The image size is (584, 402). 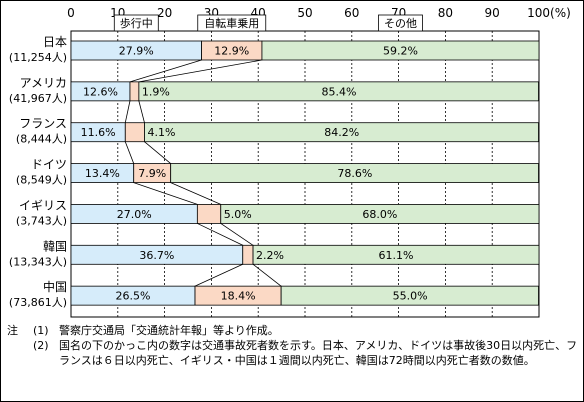 What do you see at coordinates (136, 51) in the screenshot?
I see `data-label: 27.9%` at bounding box center [136, 51].